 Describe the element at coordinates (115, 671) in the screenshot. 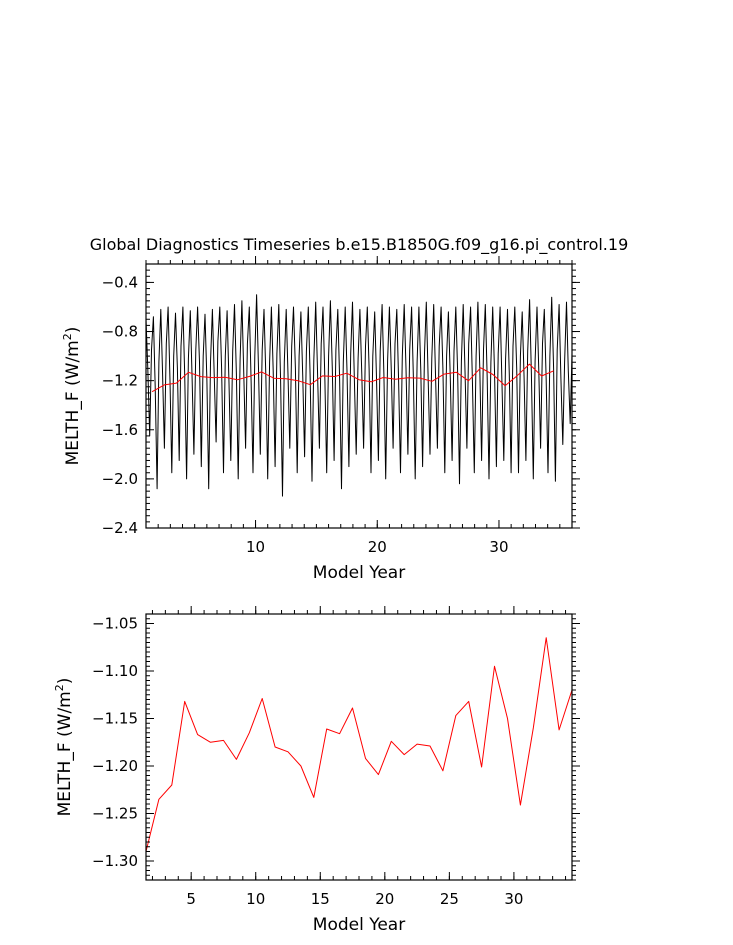

I see `y-tick-label: −1.10` at that location.